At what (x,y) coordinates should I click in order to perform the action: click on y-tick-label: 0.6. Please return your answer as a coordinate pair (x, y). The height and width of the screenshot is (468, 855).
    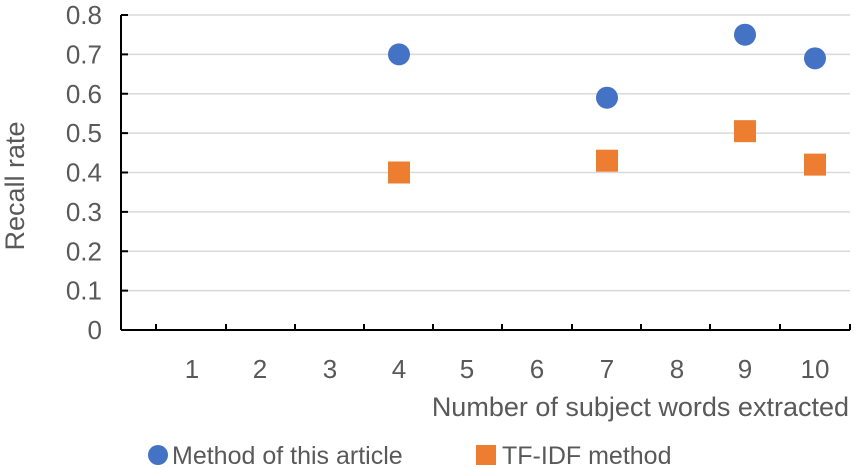
    Looking at the image, I should click on (84, 94).